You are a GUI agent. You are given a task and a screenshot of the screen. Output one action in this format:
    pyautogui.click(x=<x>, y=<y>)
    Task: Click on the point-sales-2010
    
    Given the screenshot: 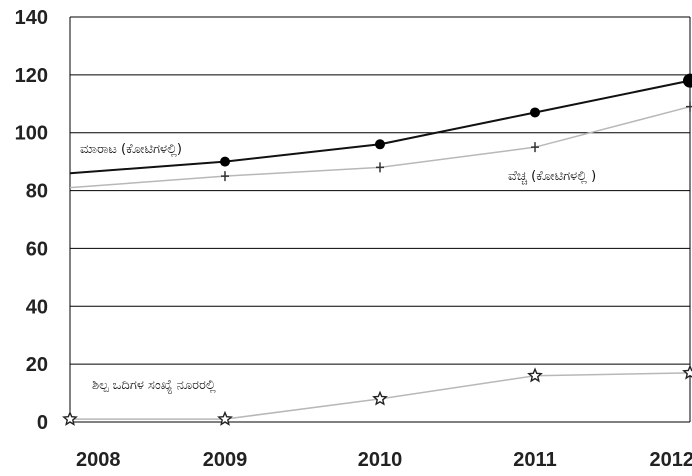 What is the action you would take?
    pyautogui.click(x=380, y=144)
    